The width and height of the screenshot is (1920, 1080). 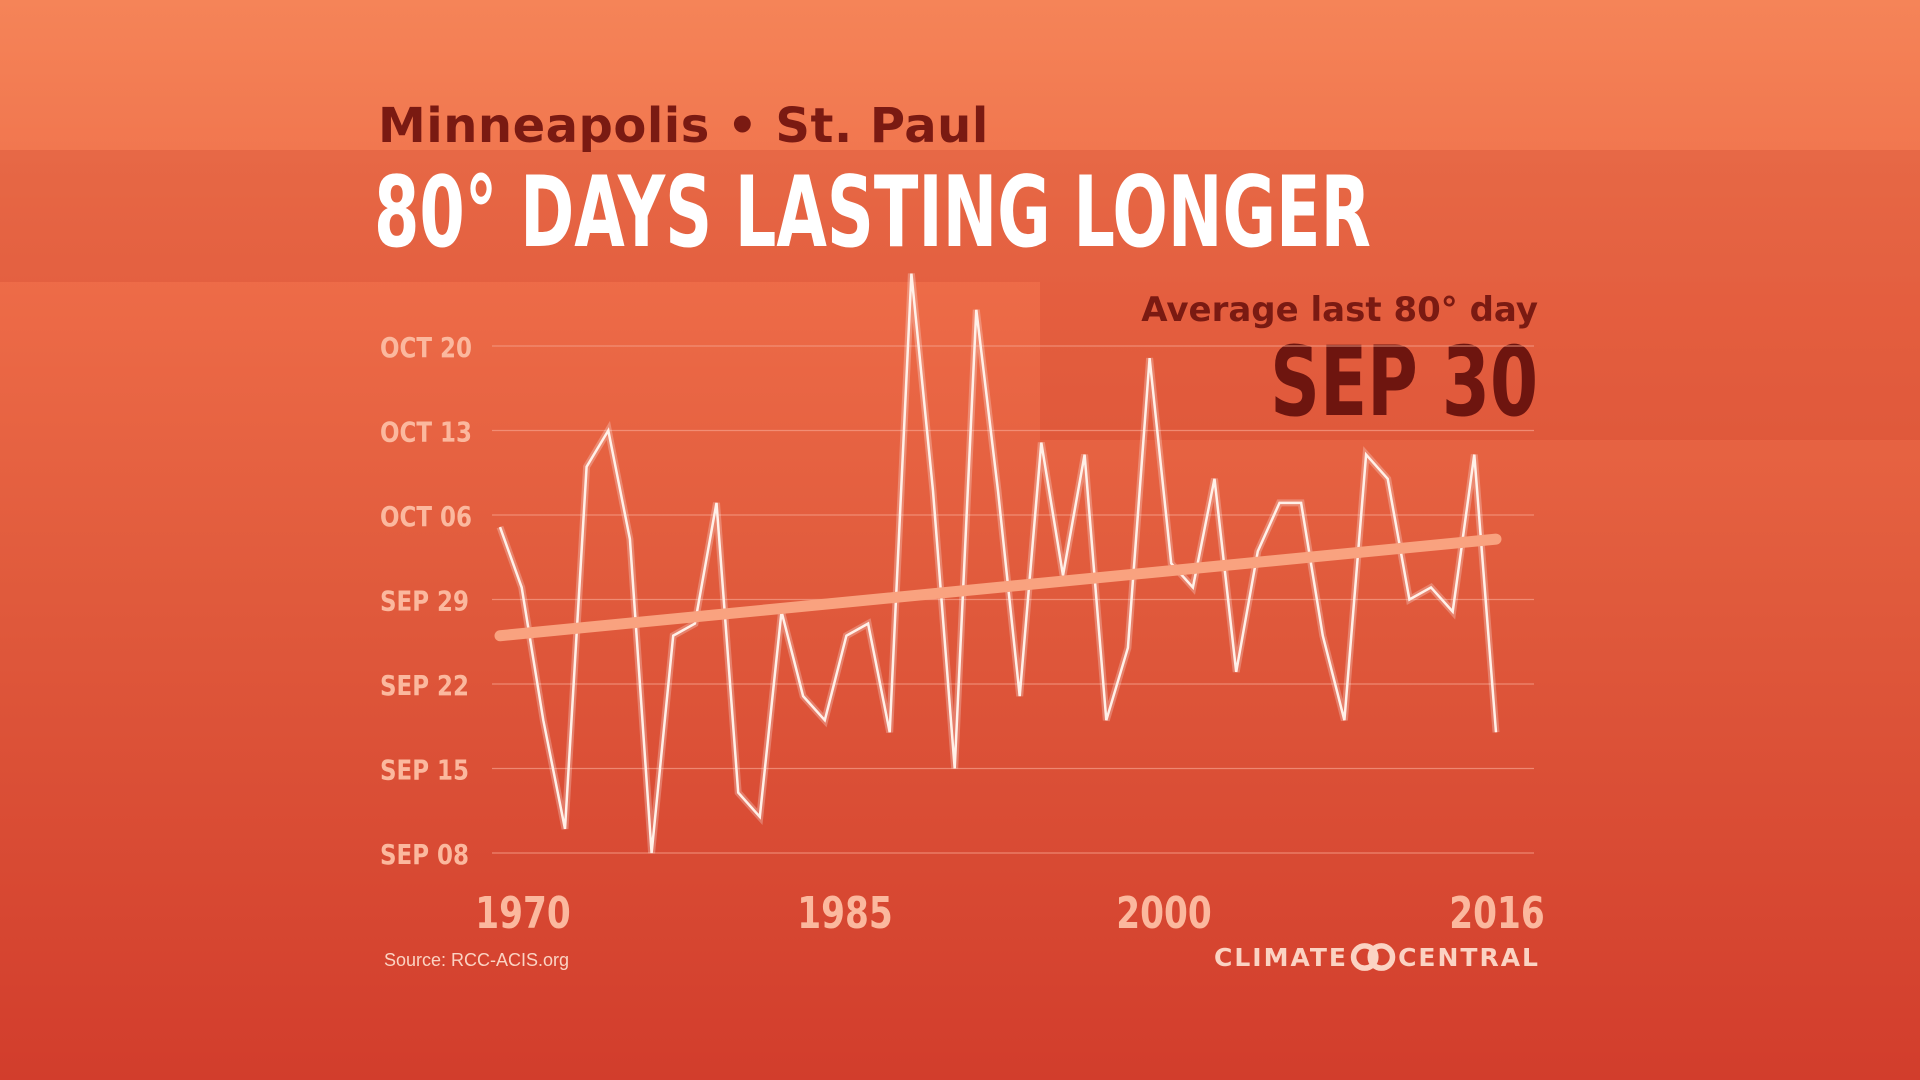 What do you see at coordinates (426, 517) in the screenshot?
I see `y-tick-label: OCT 06` at bounding box center [426, 517].